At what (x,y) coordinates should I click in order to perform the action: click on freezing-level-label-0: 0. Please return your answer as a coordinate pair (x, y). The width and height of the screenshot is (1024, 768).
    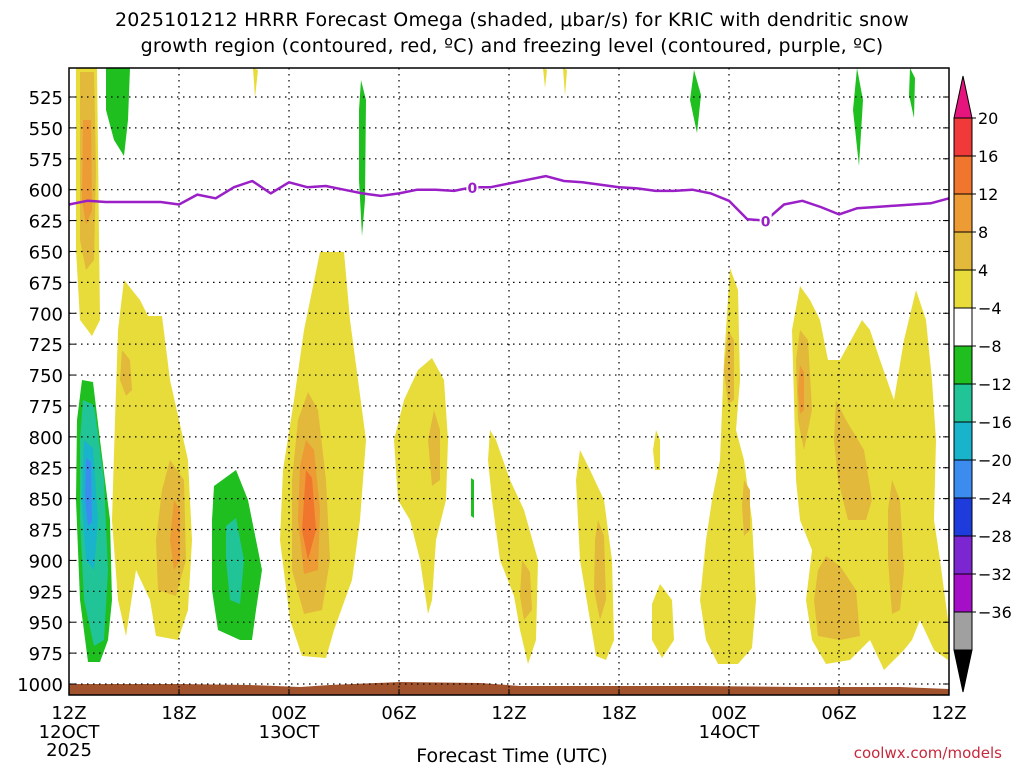
    Looking at the image, I should click on (472, 189).